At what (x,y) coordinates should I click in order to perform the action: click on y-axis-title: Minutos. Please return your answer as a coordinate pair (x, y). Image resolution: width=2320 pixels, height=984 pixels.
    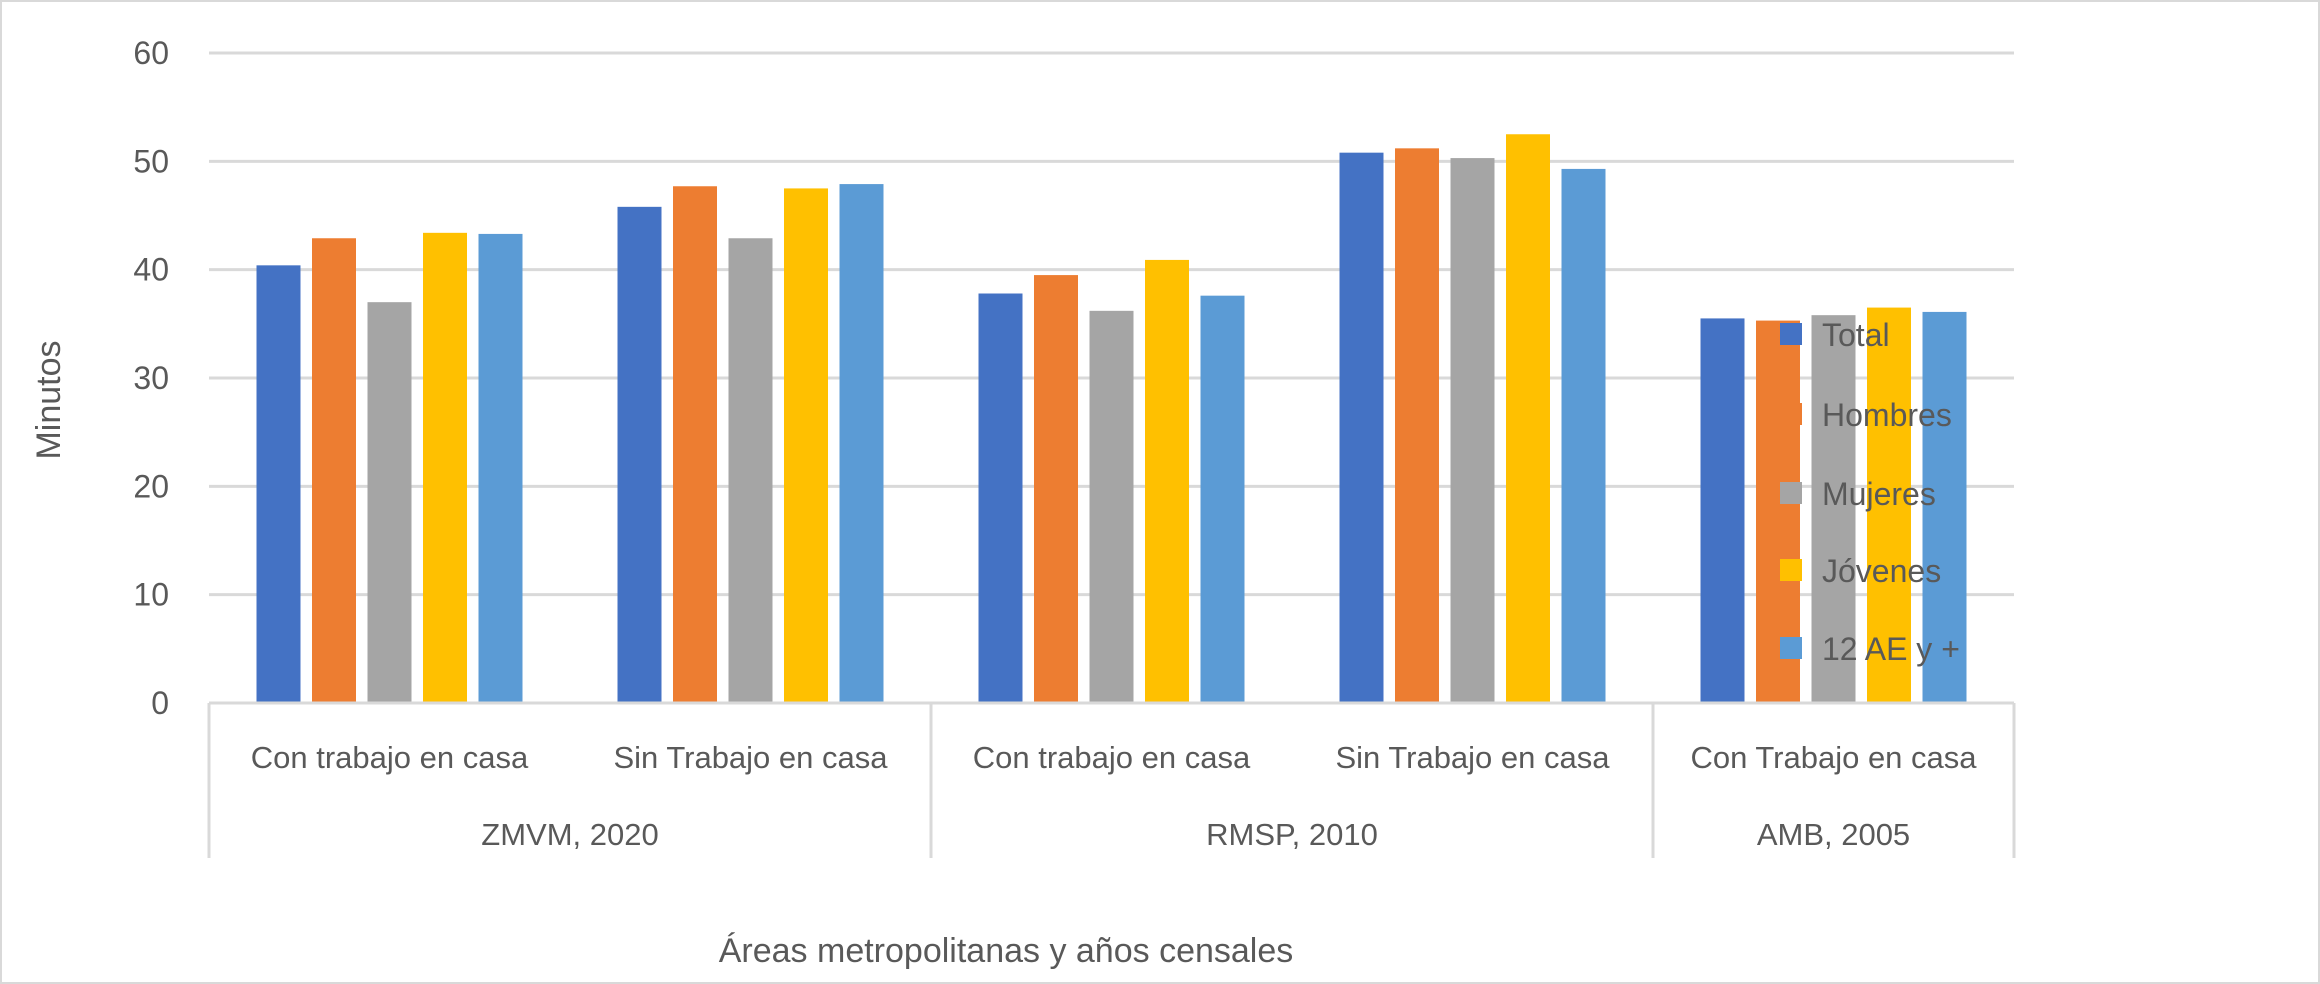
    Looking at the image, I should click on (49, 399).